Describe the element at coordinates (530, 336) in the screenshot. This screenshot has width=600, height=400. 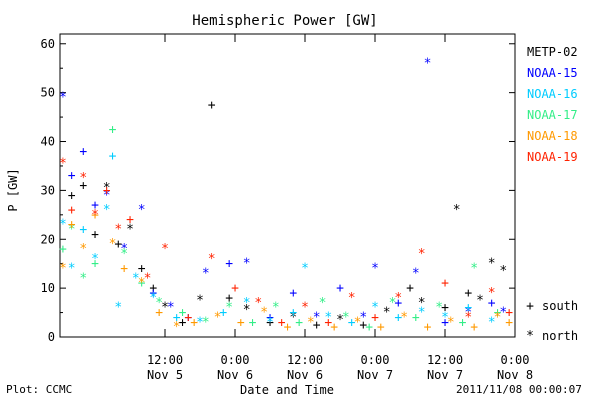
I see `marker-legend-symbol: *` at that location.